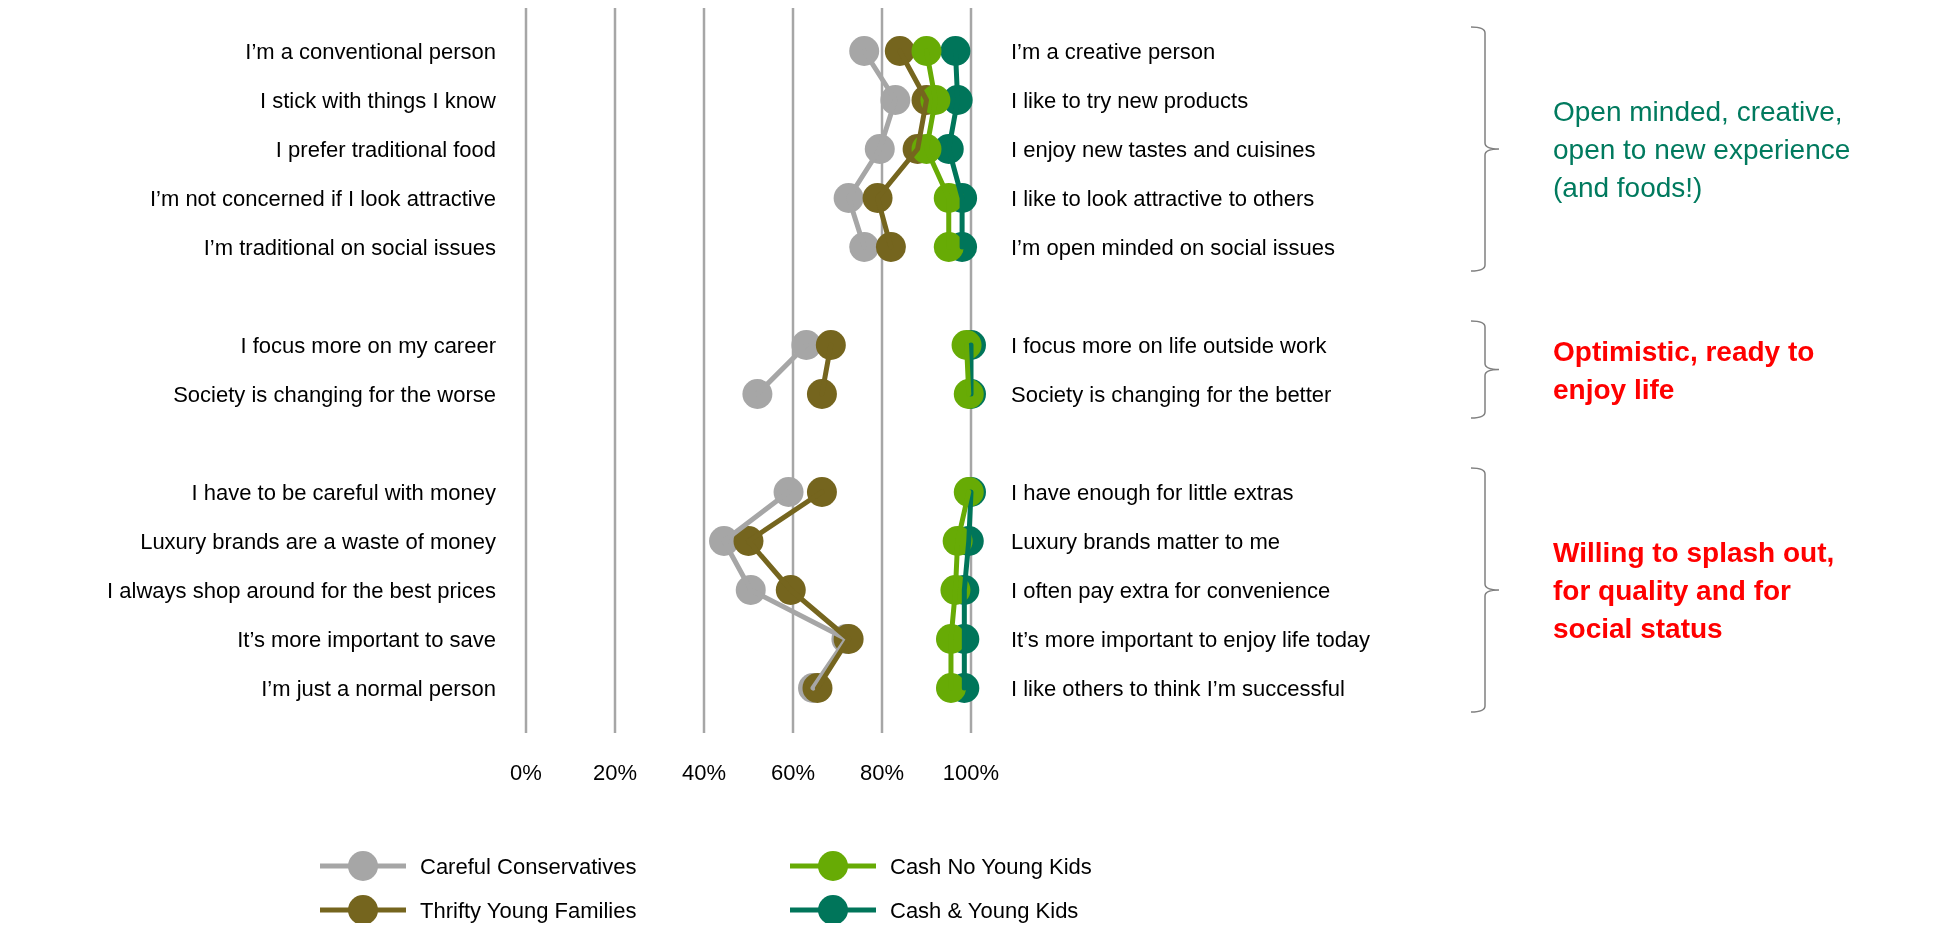  I want to click on x-tick-label: 80%, so click(882, 772).